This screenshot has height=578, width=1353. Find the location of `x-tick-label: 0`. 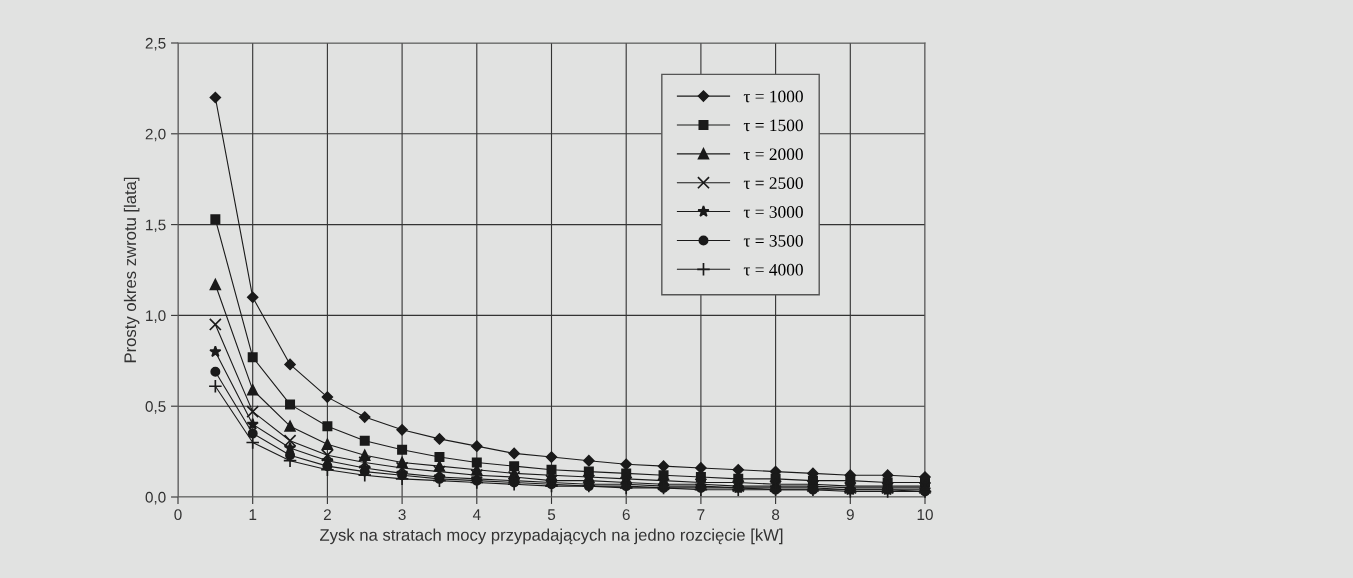

x-tick-label: 0 is located at coordinates (178, 515).